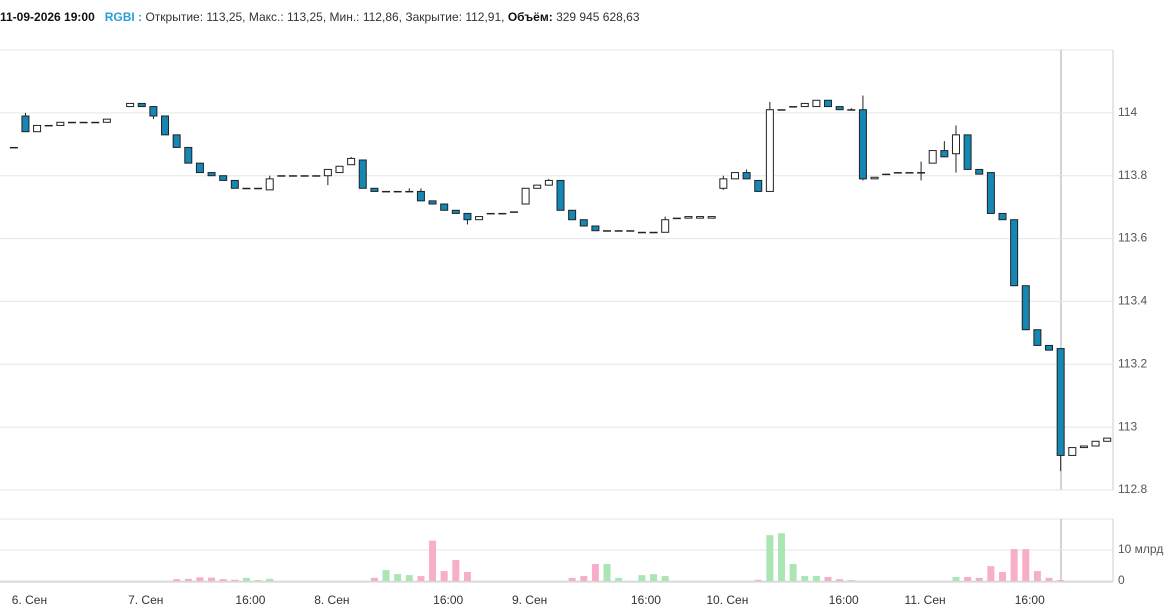  Describe the element at coordinates (1127, 112) in the screenshot. I see `y-tick-label: 114` at that location.